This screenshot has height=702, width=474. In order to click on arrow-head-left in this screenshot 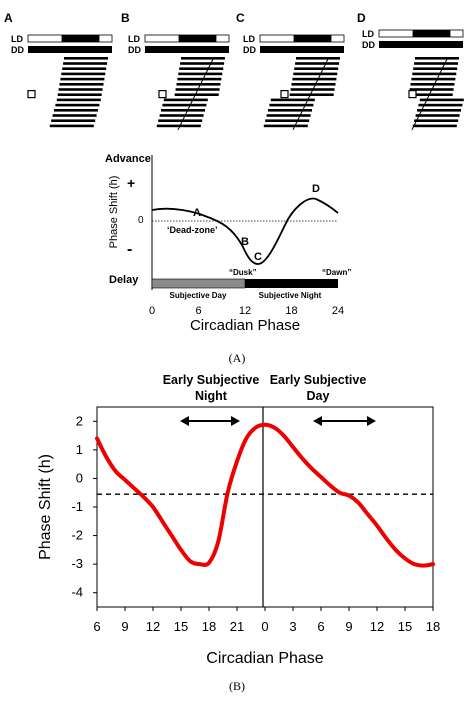, I will do `click(317, 421)`.